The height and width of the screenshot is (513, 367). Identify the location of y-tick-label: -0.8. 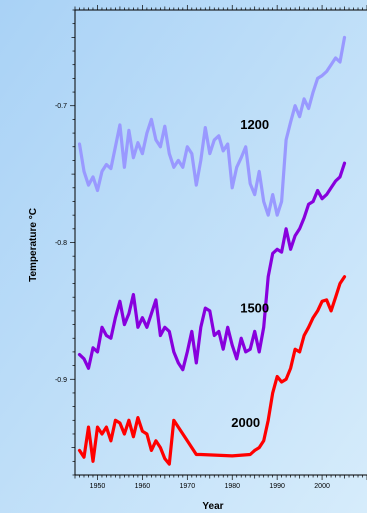
(61, 243).